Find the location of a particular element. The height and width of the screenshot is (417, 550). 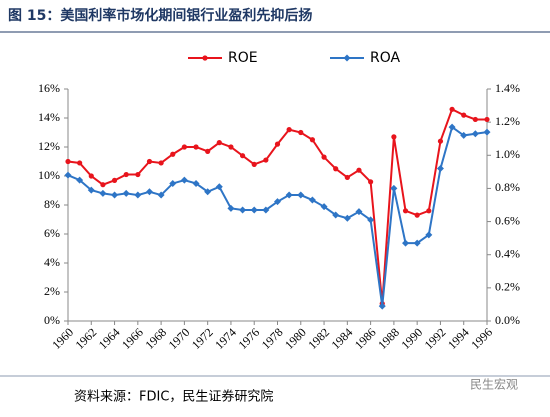

x-tick-label: 1988 is located at coordinates (388, 338).